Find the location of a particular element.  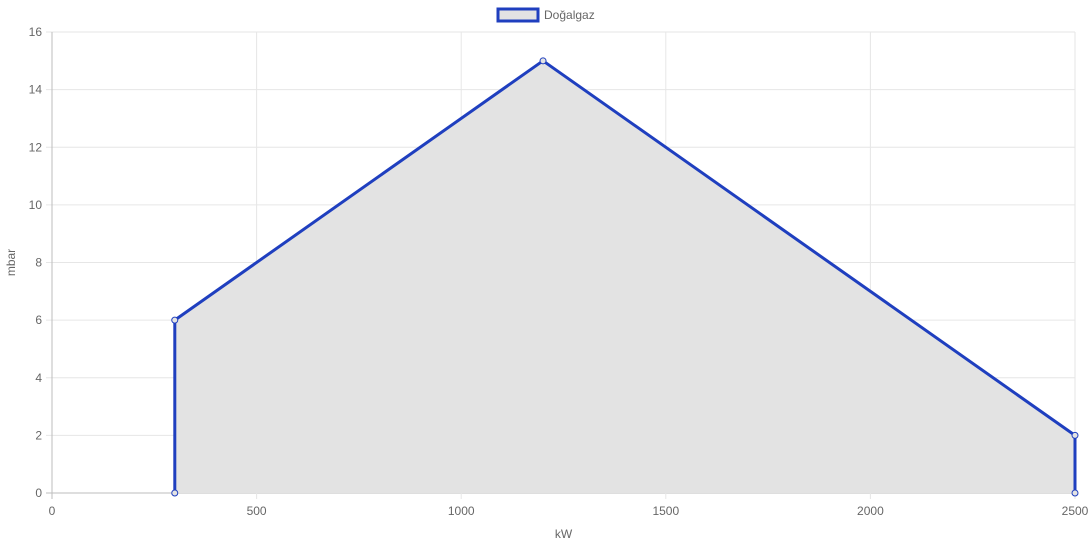

y-tick-label: 12 is located at coordinates (36, 147).